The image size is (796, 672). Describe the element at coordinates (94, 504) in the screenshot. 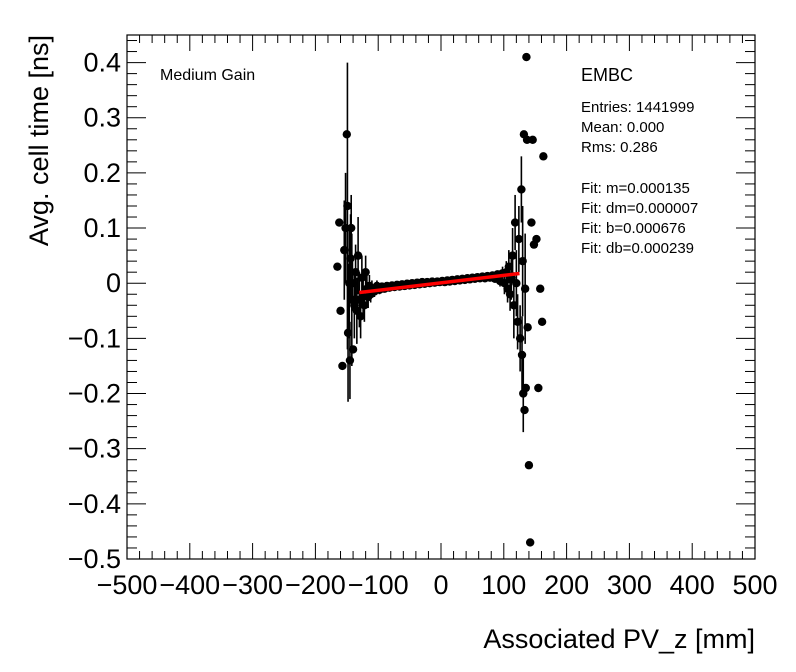

I see `y-tick-label: −0.4` at that location.